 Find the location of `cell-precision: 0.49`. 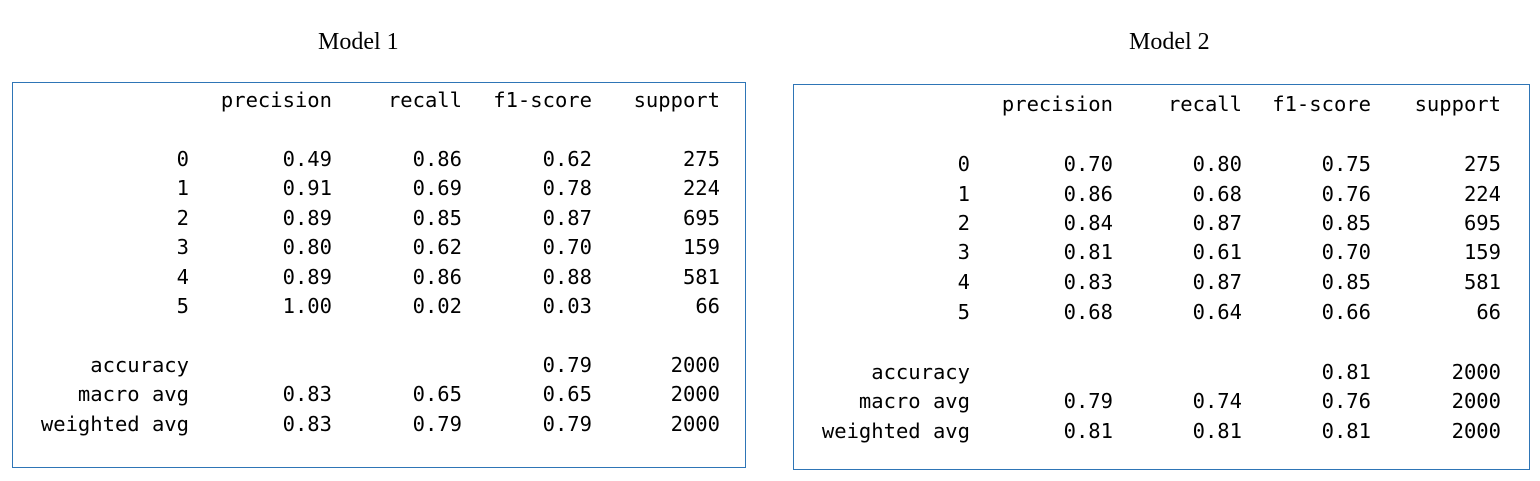

cell-precision: 0.49 is located at coordinates (307, 159).